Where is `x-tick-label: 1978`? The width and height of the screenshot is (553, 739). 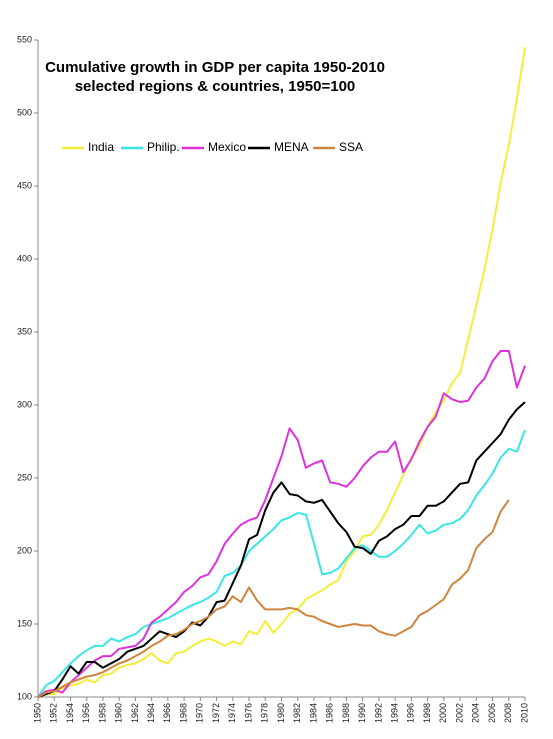
x-tick-label: 1978 is located at coordinates (265, 713).